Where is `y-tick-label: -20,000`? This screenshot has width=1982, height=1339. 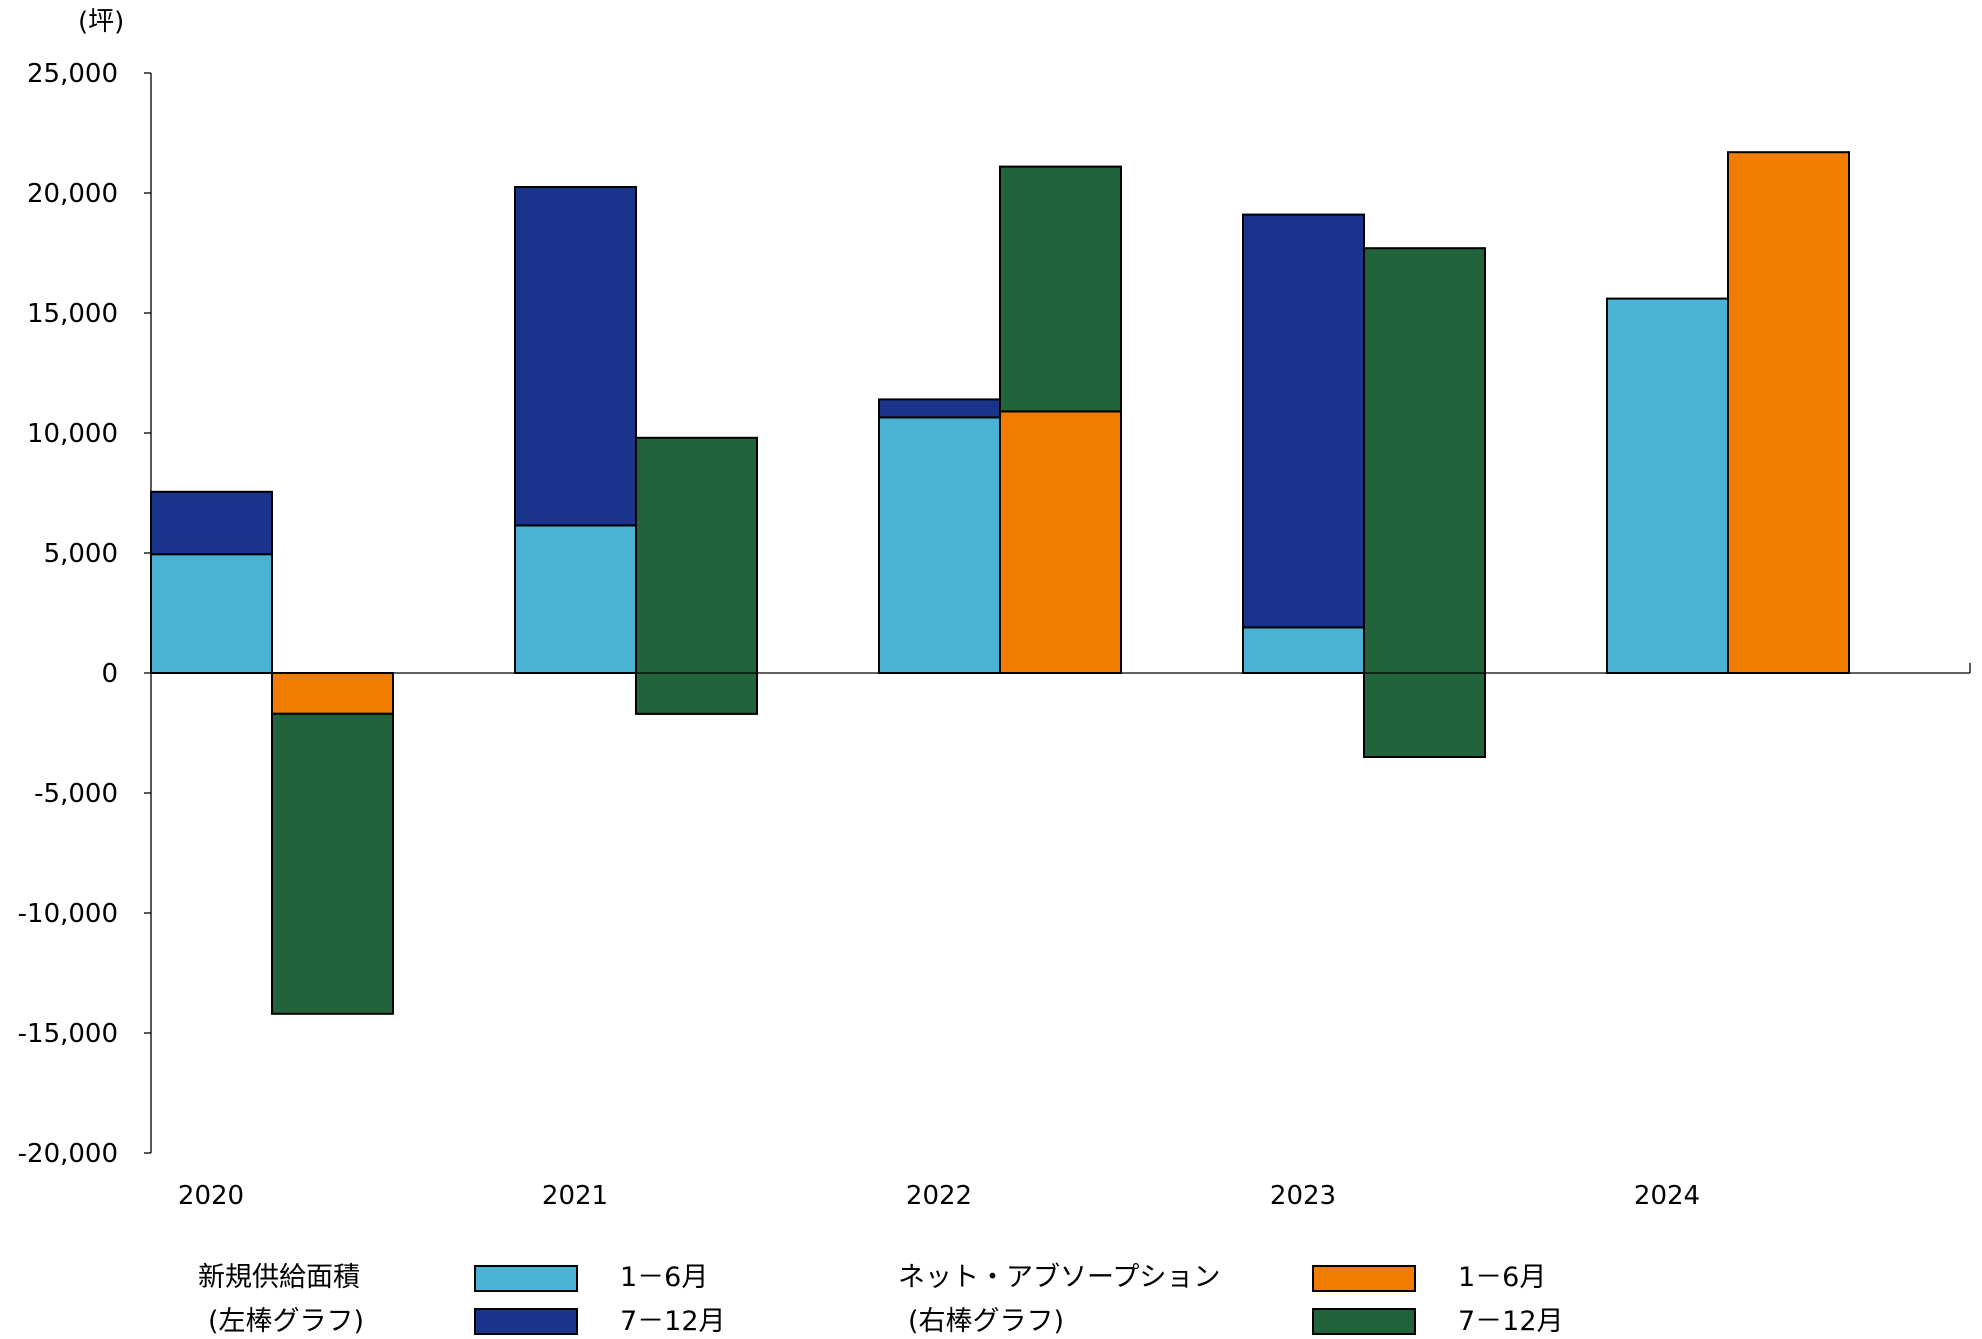 y-tick-label: -20,000 is located at coordinates (68, 1154).